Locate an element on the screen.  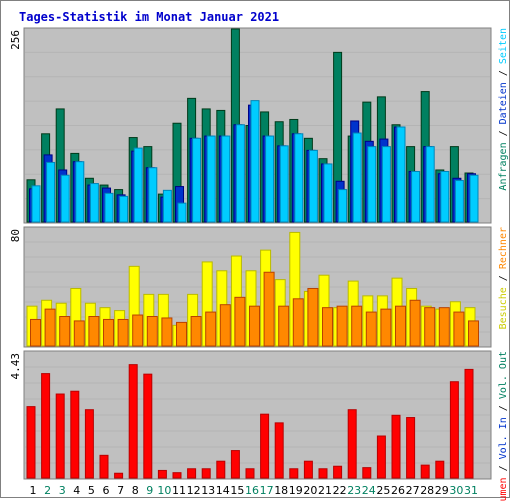
x-tick-label: 20 is located at coordinates (310, 490).